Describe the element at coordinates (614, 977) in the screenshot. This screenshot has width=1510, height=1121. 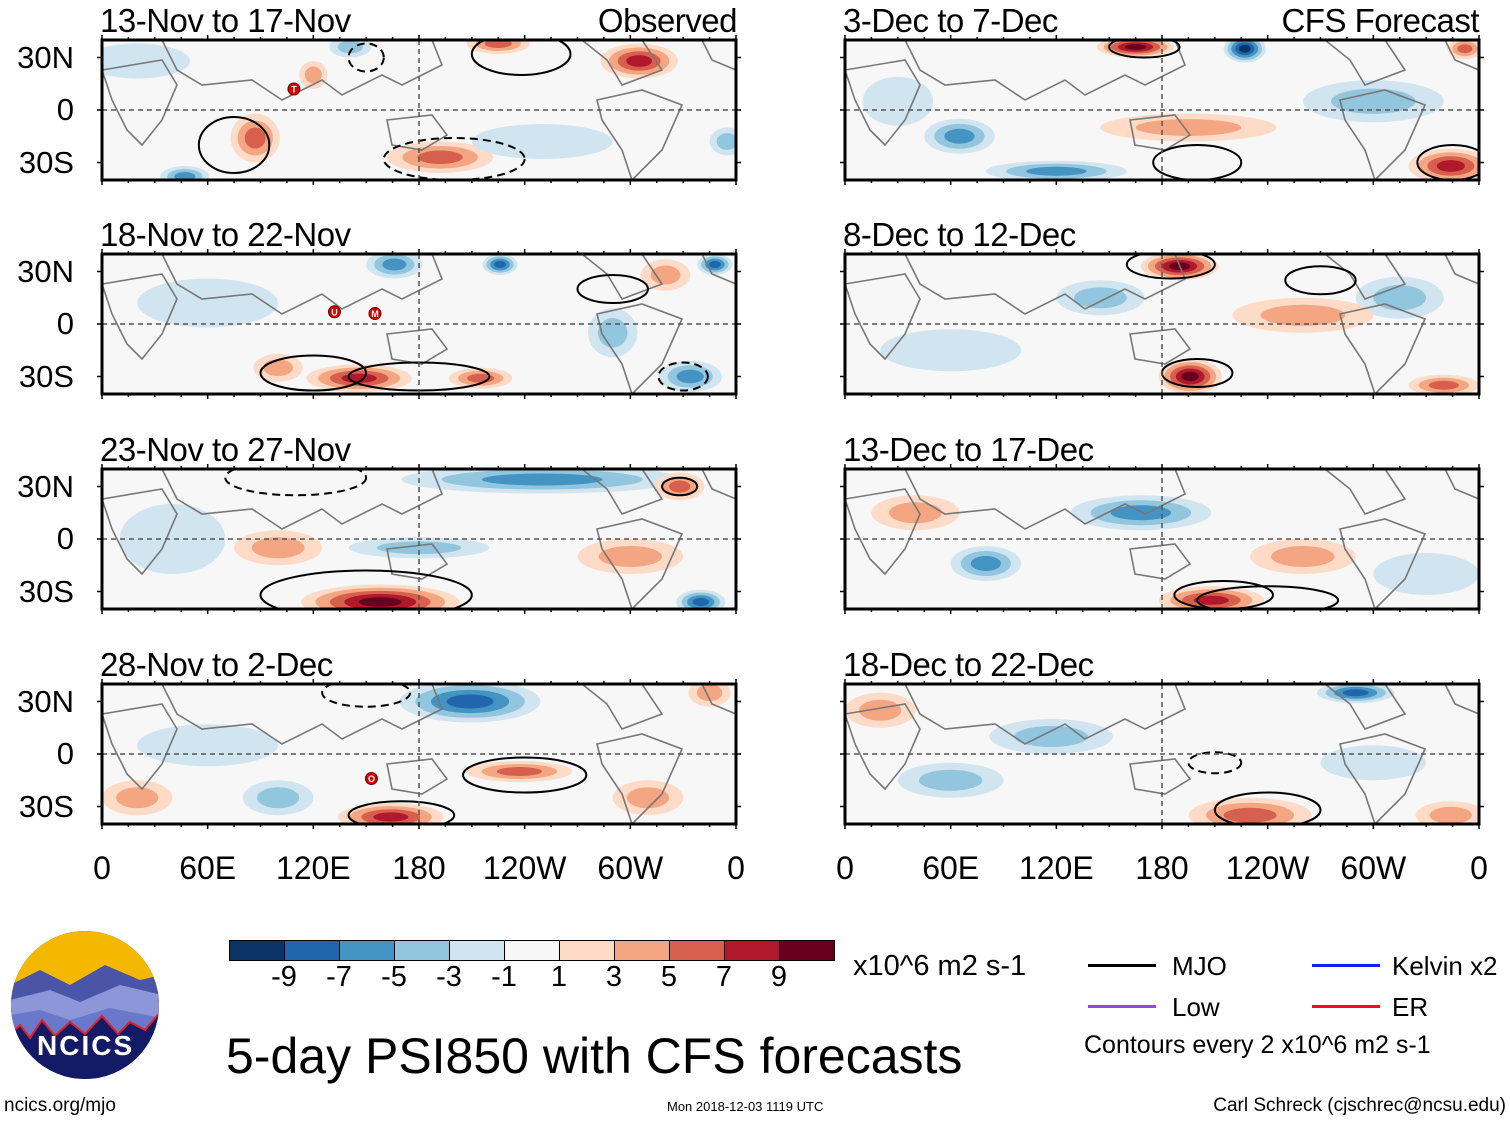
I see `colorbar-label: 3` at that location.